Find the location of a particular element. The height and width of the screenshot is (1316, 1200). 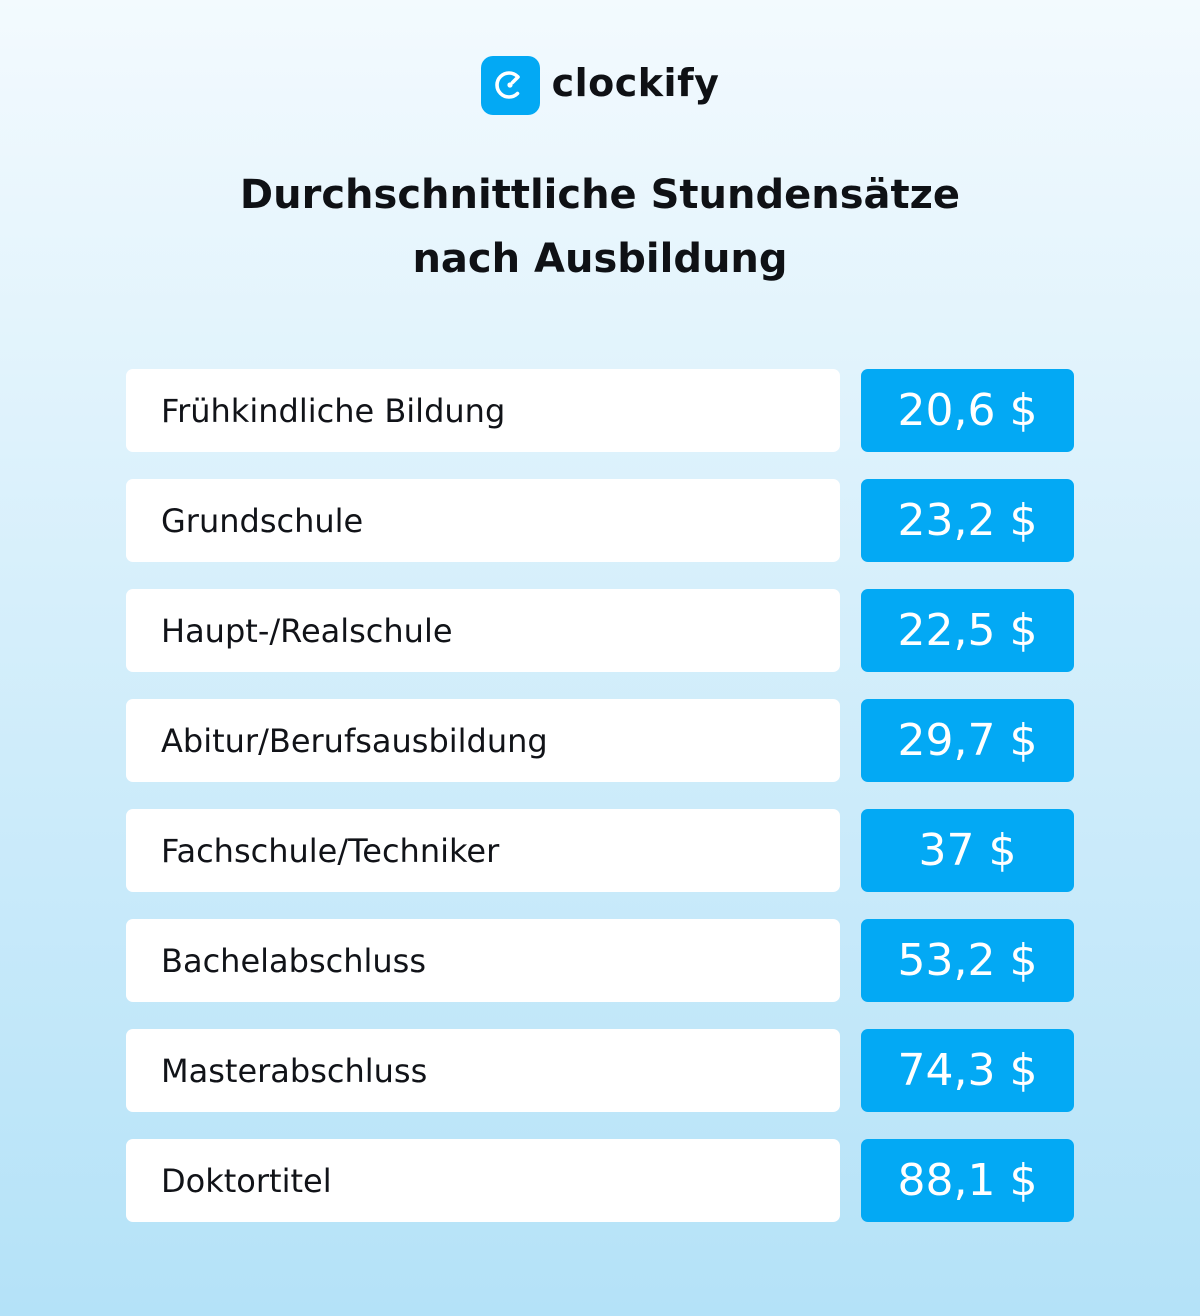

education-label: Haupt-/Realschule is located at coordinates (483, 630).